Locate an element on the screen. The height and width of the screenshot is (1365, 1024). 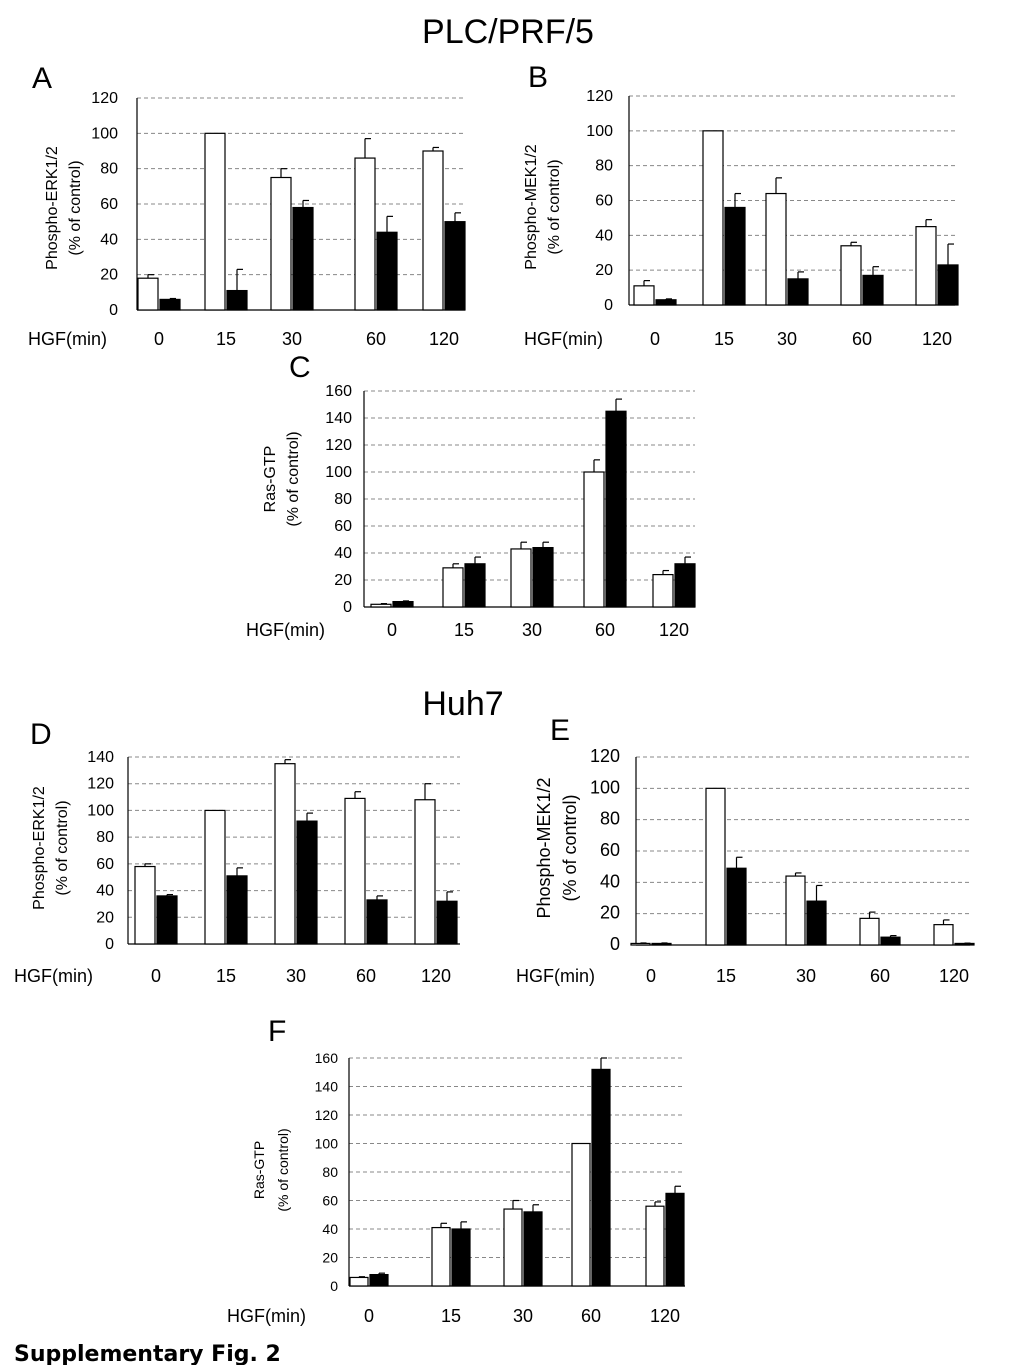
panel-letter: B is located at coordinates (538, 77).